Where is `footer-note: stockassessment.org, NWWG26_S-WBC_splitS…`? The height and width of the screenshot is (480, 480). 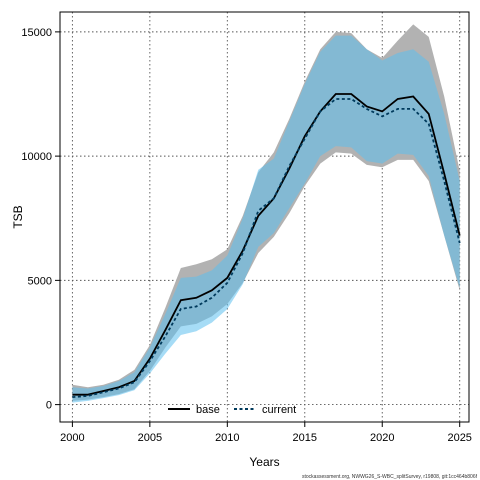
footer-note: stockassessment.org, NWWG26_S-WBC_splitS… is located at coordinates (390, 477).